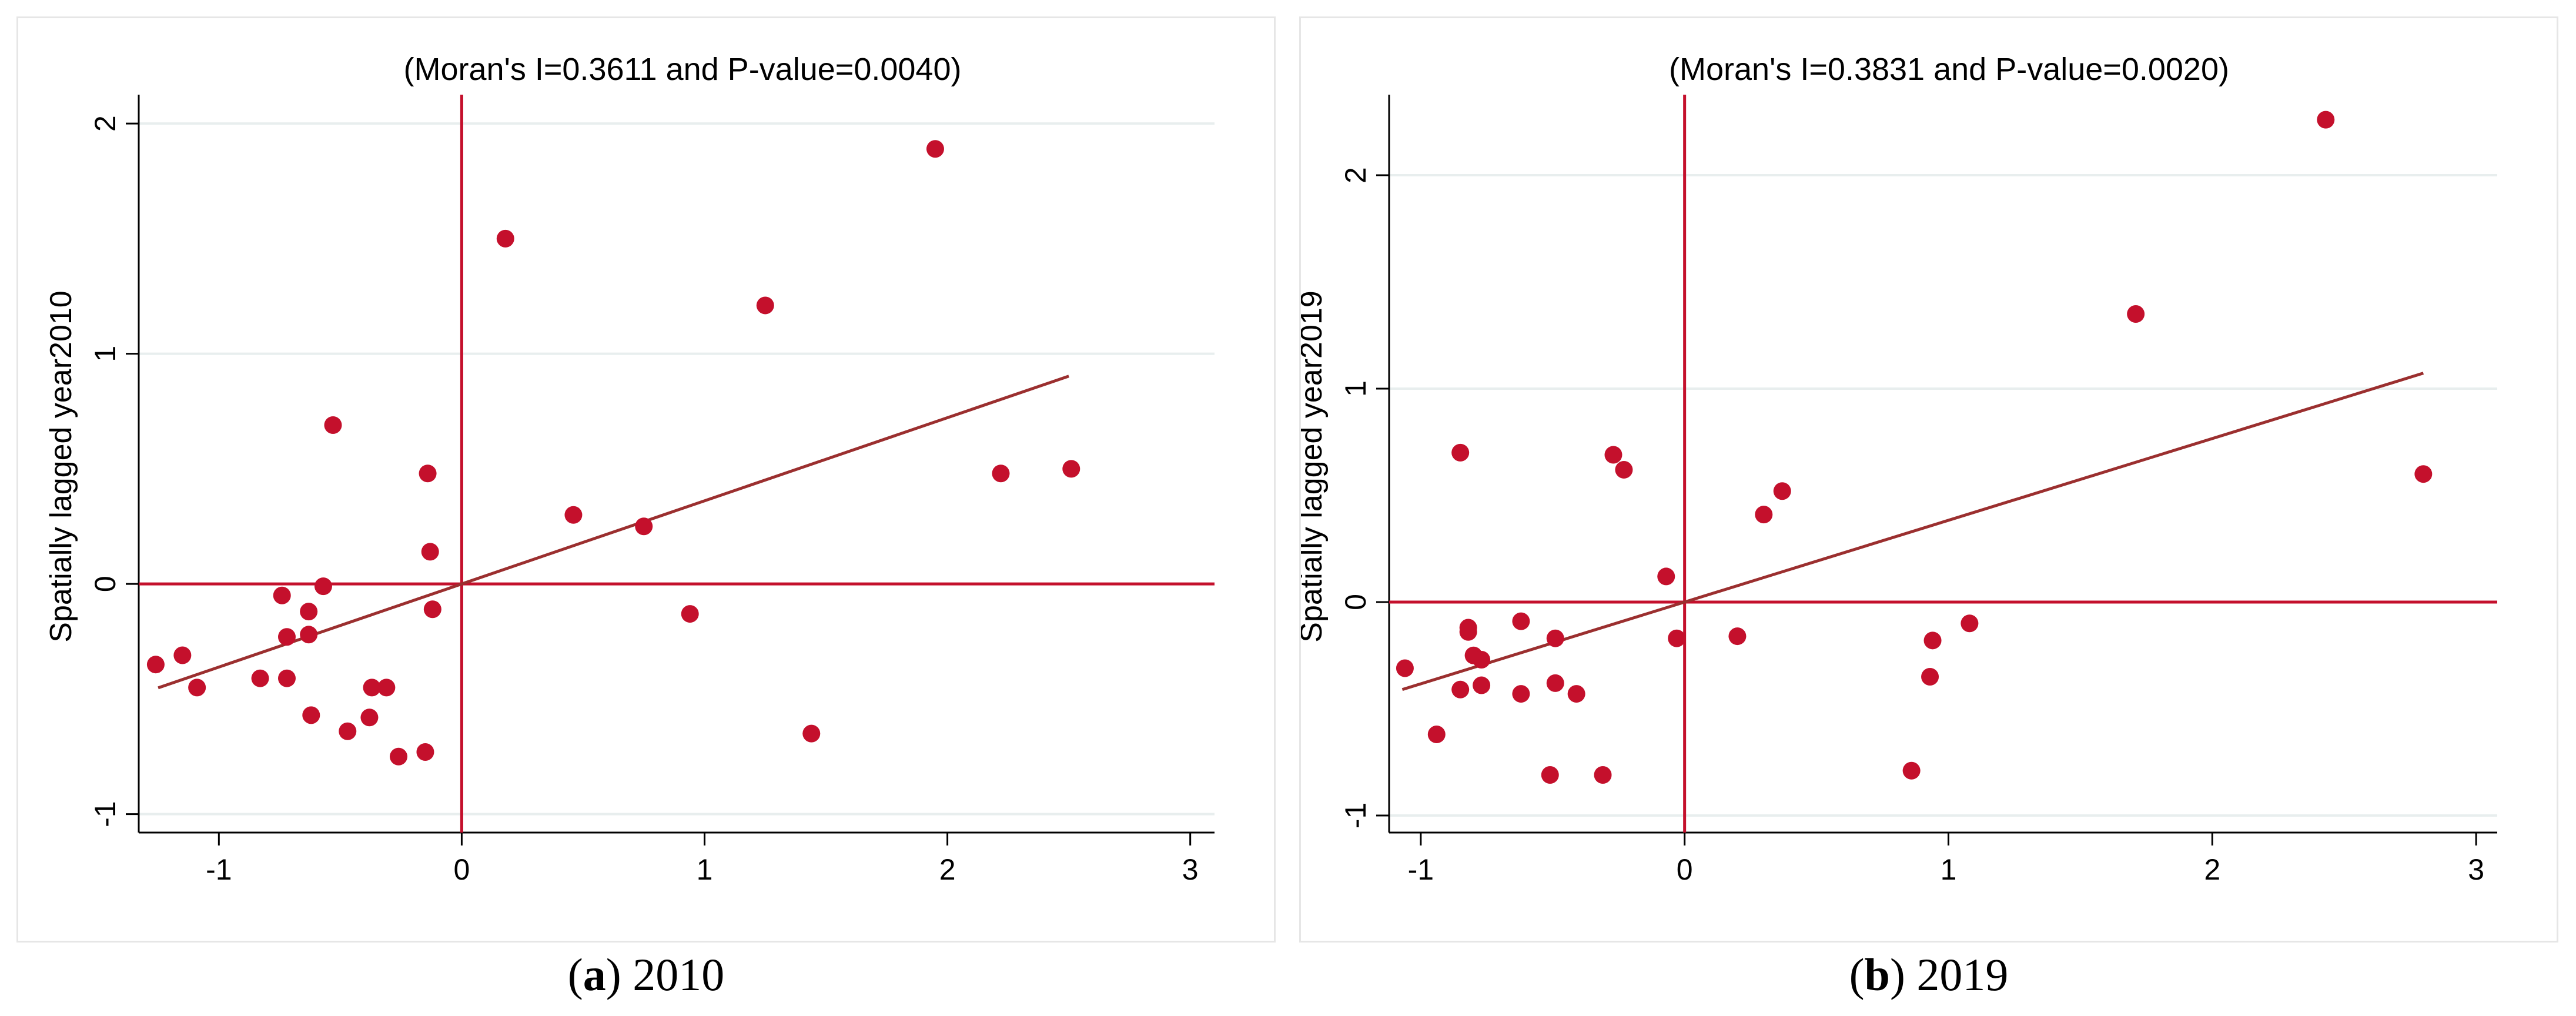 The width and height of the screenshot is (2576, 1016). I want to click on caption-year: 2010, so click(679, 974).